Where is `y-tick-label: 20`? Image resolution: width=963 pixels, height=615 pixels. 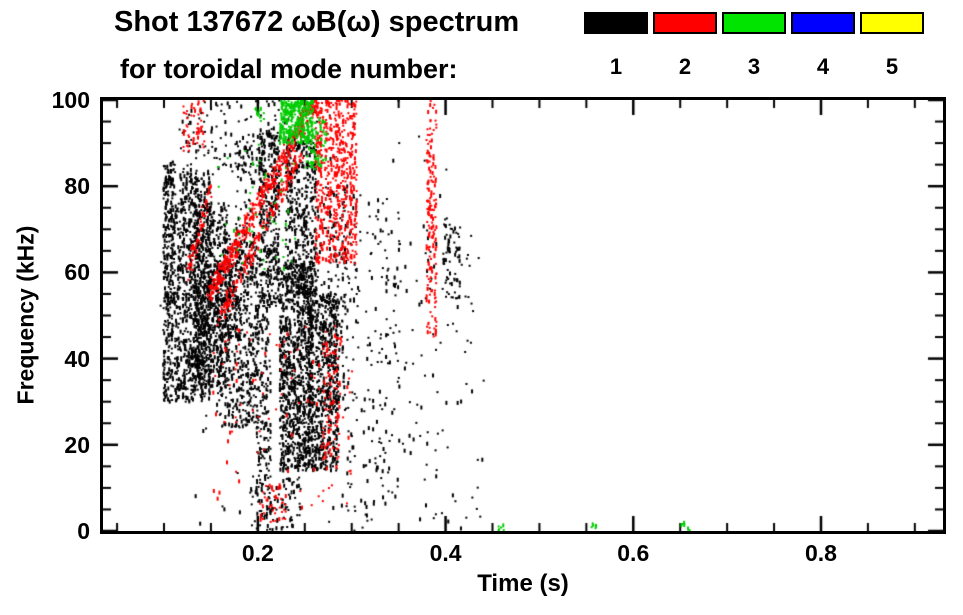 y-tick-label: 20 is located at coordinates (77, 444).